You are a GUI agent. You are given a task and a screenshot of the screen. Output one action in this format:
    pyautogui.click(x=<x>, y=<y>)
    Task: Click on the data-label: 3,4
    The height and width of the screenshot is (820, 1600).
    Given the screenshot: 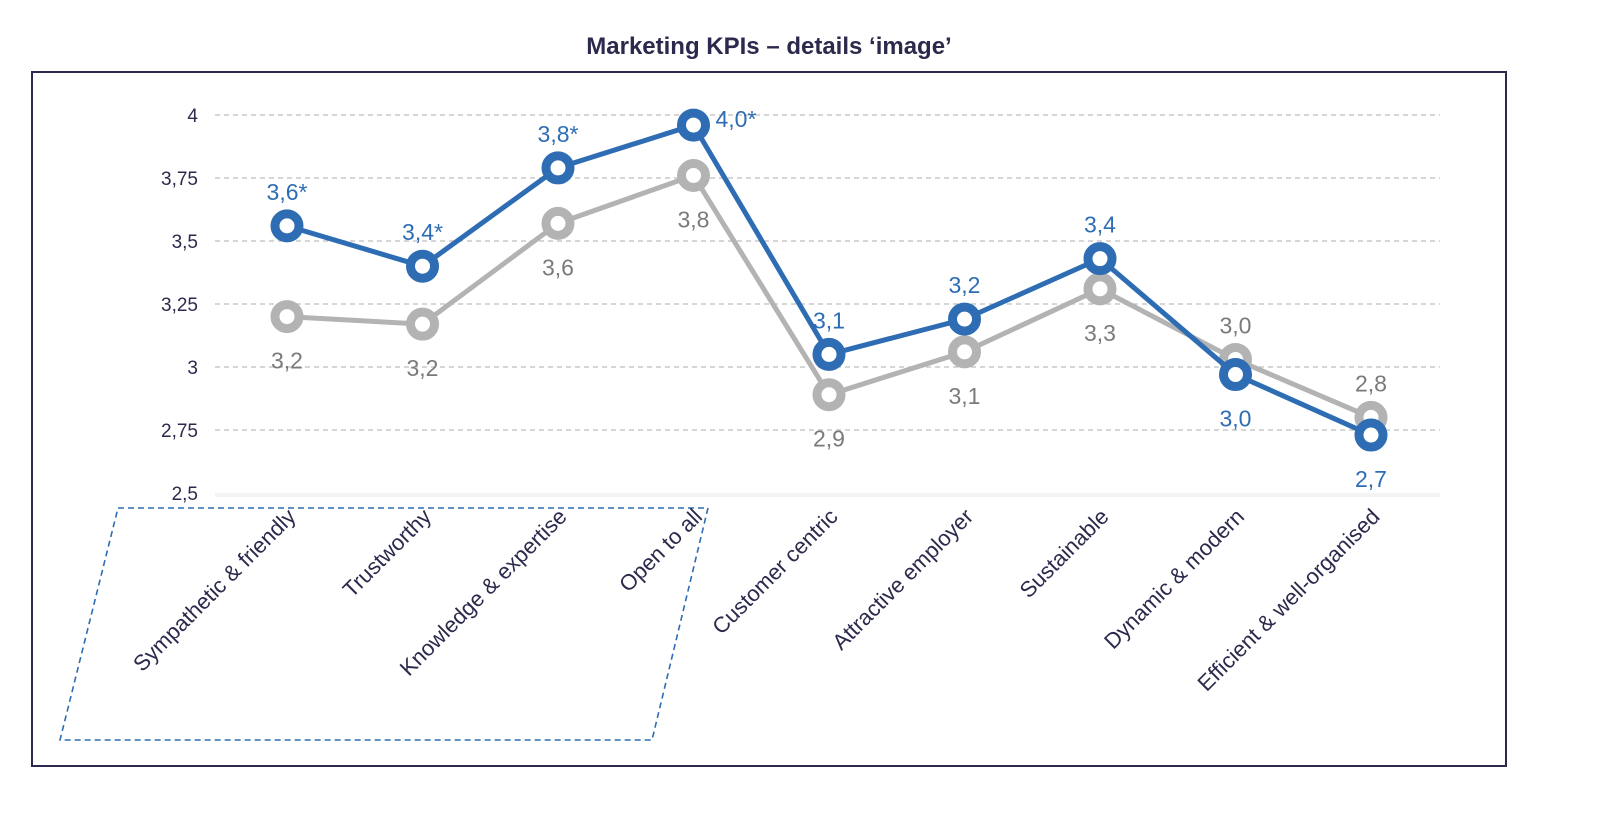 What is the action you would take?
    pyautogui.click(x=1100, y=225)
    